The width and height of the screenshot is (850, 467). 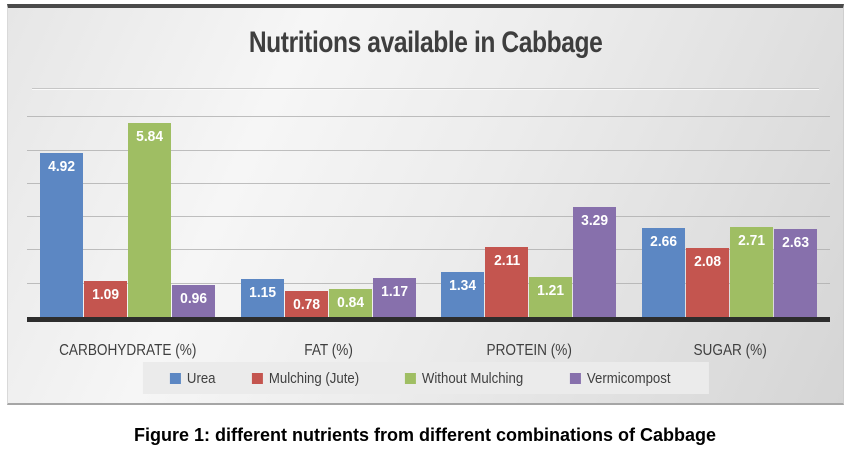 I want to click on bar: 1.21, so click(x=551, y=297).